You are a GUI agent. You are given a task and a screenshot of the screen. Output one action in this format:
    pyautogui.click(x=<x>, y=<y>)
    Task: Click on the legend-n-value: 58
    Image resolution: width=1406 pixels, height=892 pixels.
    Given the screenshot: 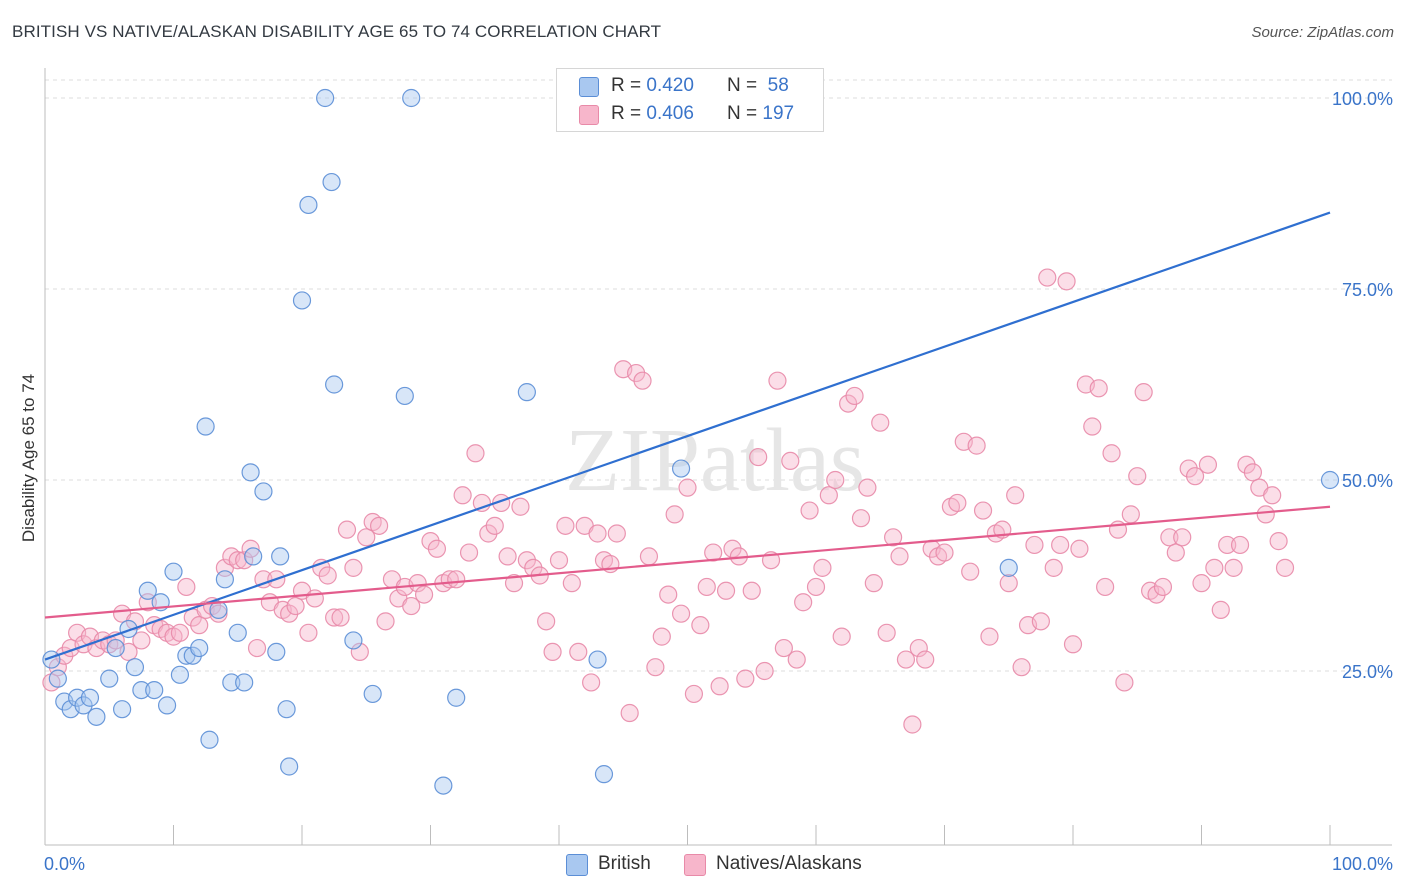 What is the action you would take?
    pyautogui.click(x=778, y=85)
    